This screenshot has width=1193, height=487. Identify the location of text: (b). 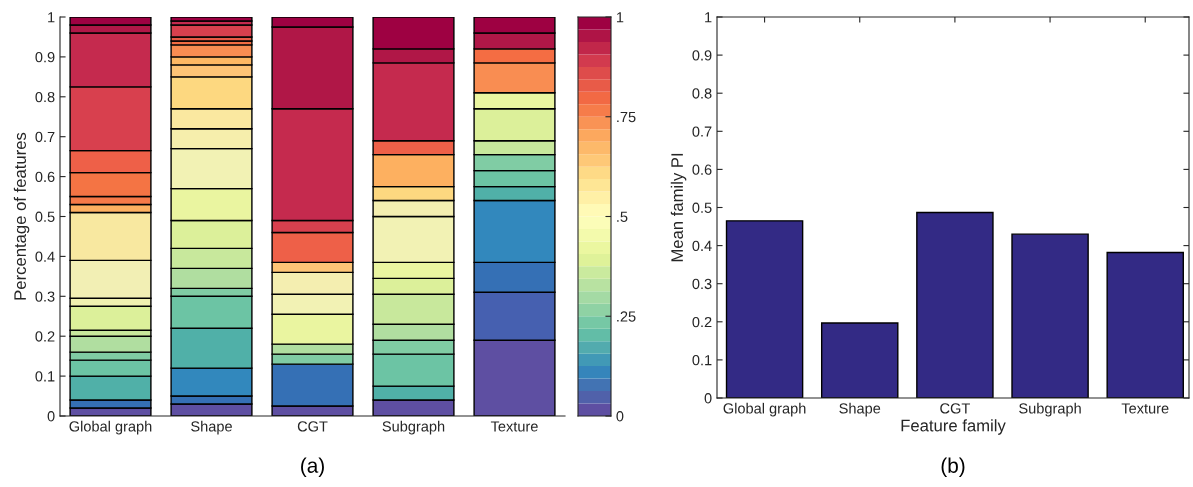
(953, 467).